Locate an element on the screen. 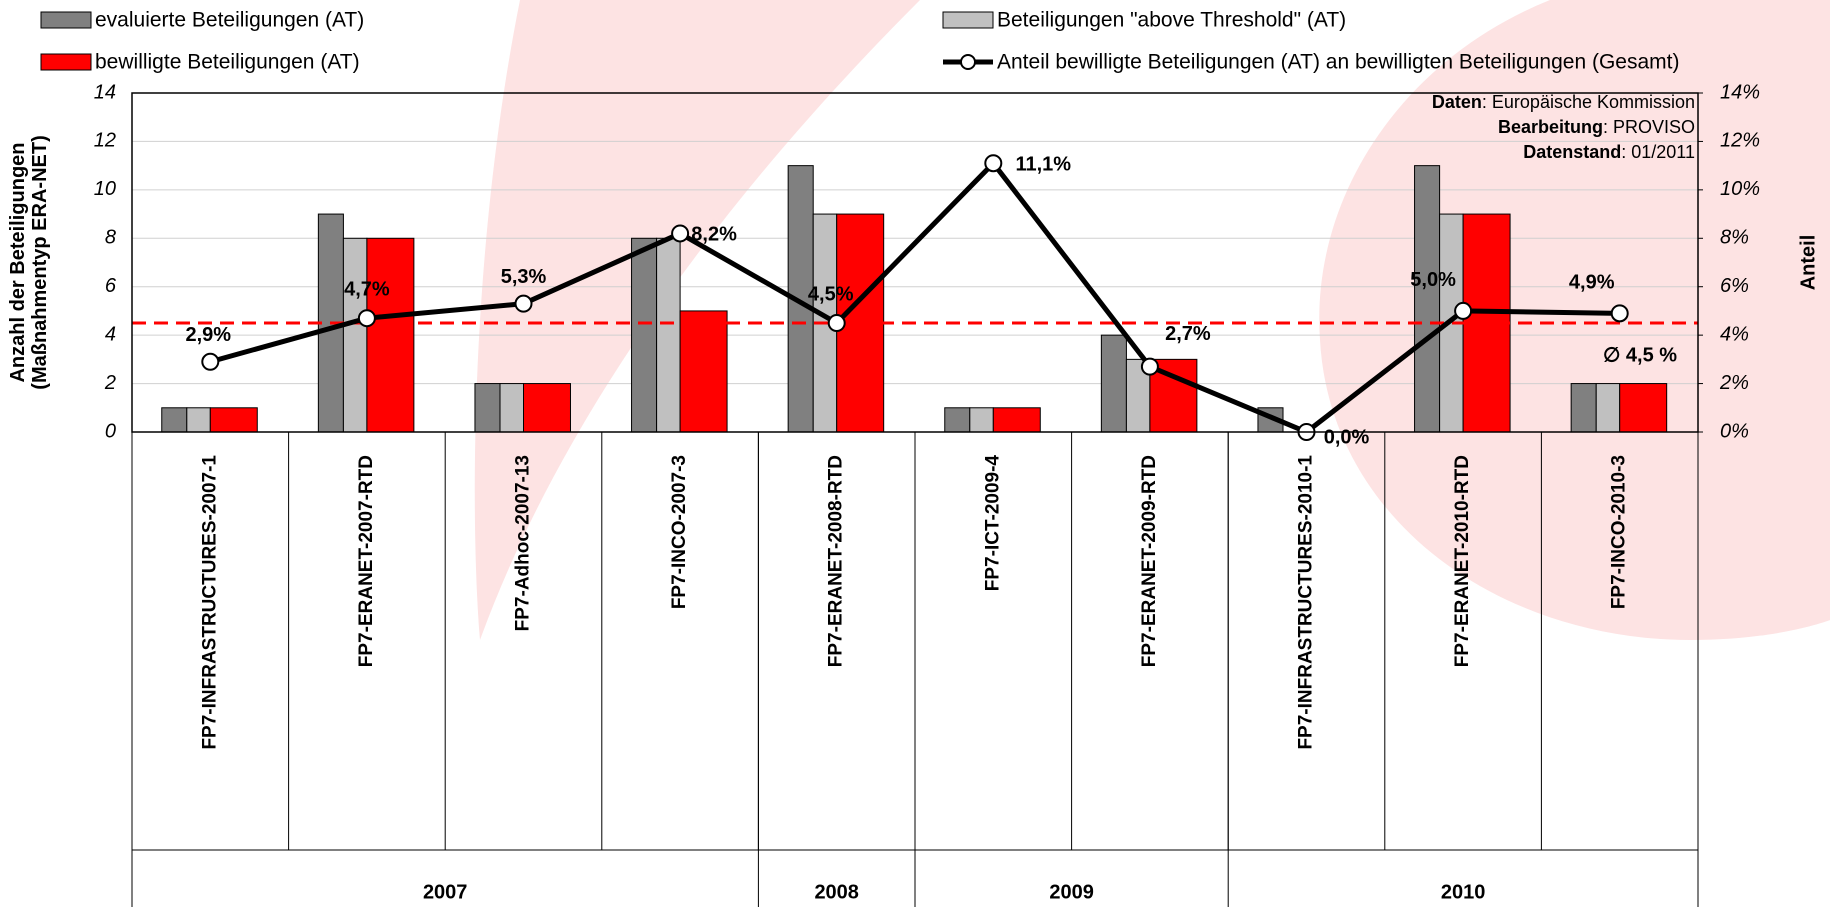  y2-tick-label: 14% is located at coordinates (1740, 92).